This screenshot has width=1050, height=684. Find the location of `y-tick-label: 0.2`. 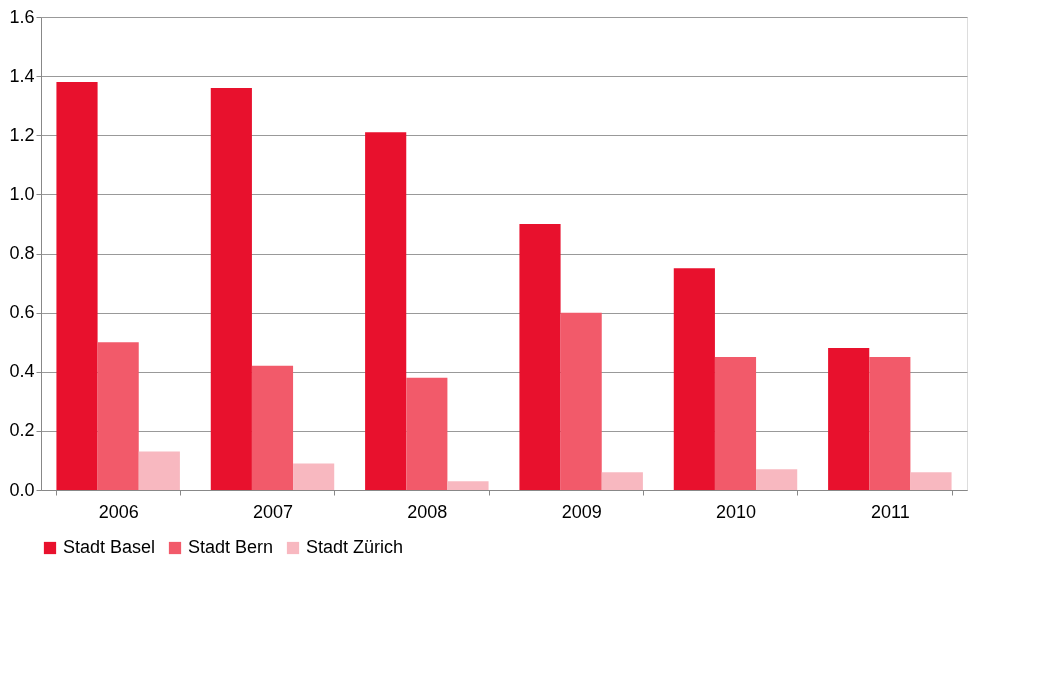

y-tick-label: 0.2 is located at coordinates (22, 430).